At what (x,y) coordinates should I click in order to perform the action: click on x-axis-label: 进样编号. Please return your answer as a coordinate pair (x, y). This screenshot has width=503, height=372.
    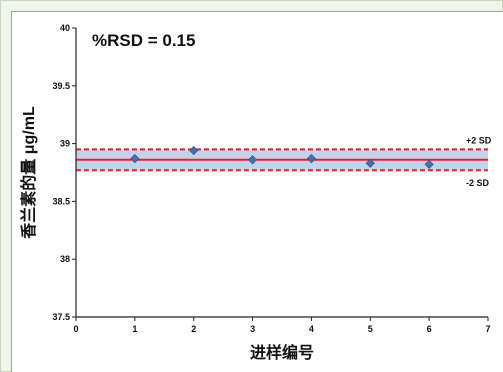
    Looking at the image, I should click on (282, 352).